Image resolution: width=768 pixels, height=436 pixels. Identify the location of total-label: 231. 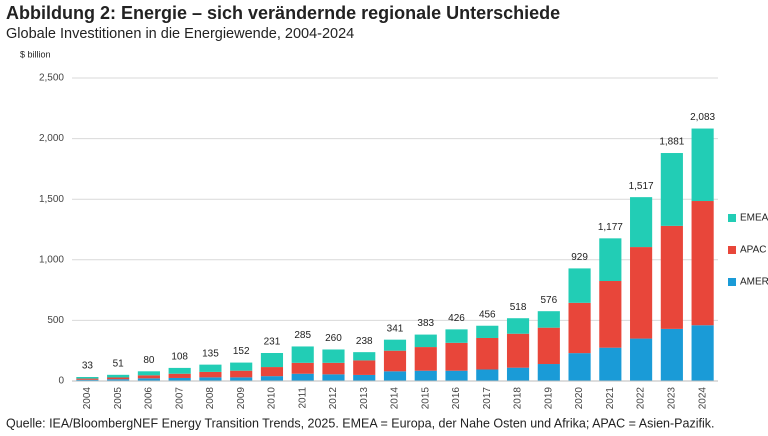
(272, 342).